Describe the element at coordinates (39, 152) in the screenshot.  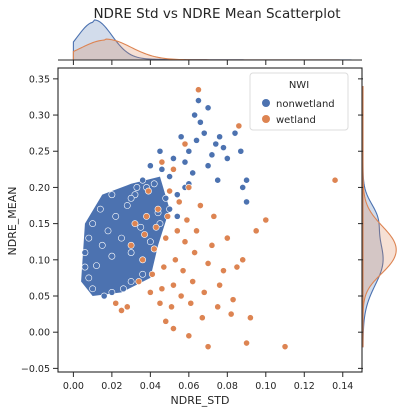
I see `y-tick-label: 0.25` at that location.